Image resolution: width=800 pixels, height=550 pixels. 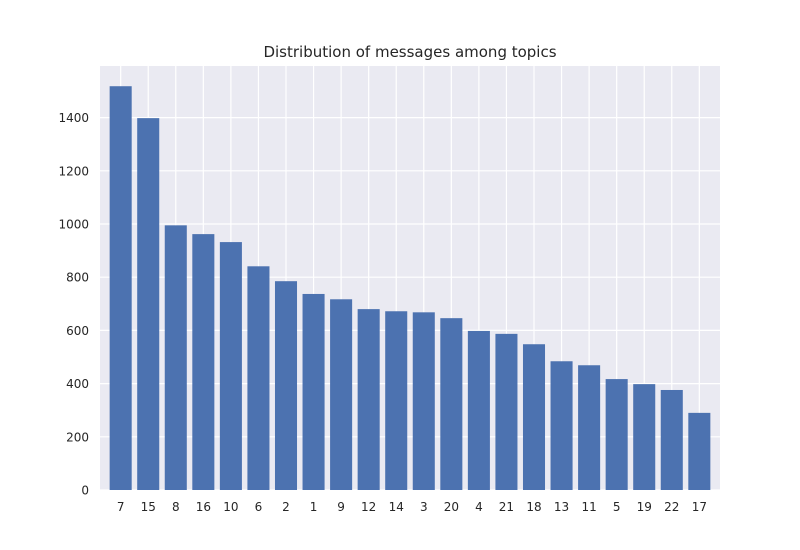 What do you see at coordinates (588, 507) in the screenshot?
I see `x-tick-label: 11` at bounding box center [588, 507].